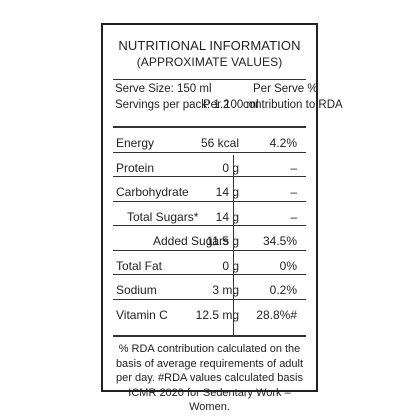  Describe the element at coordinates (135, 143) in the screenshot. I see `nutrient-name: Energy` at that location.